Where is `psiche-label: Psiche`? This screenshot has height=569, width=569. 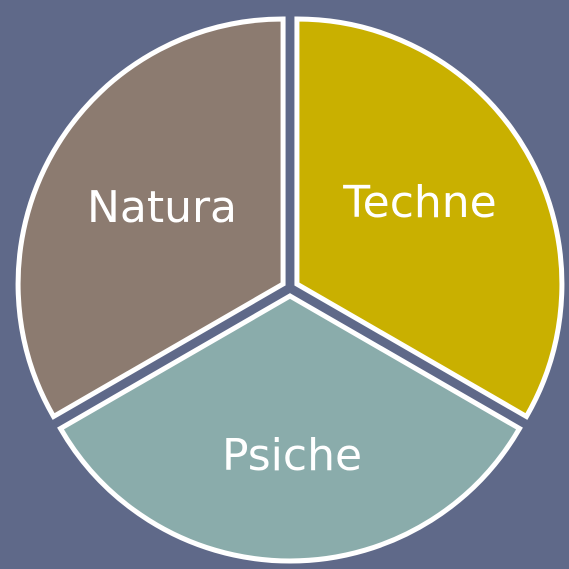 psiche-label: Psiche is located at coordinates (292, 455).